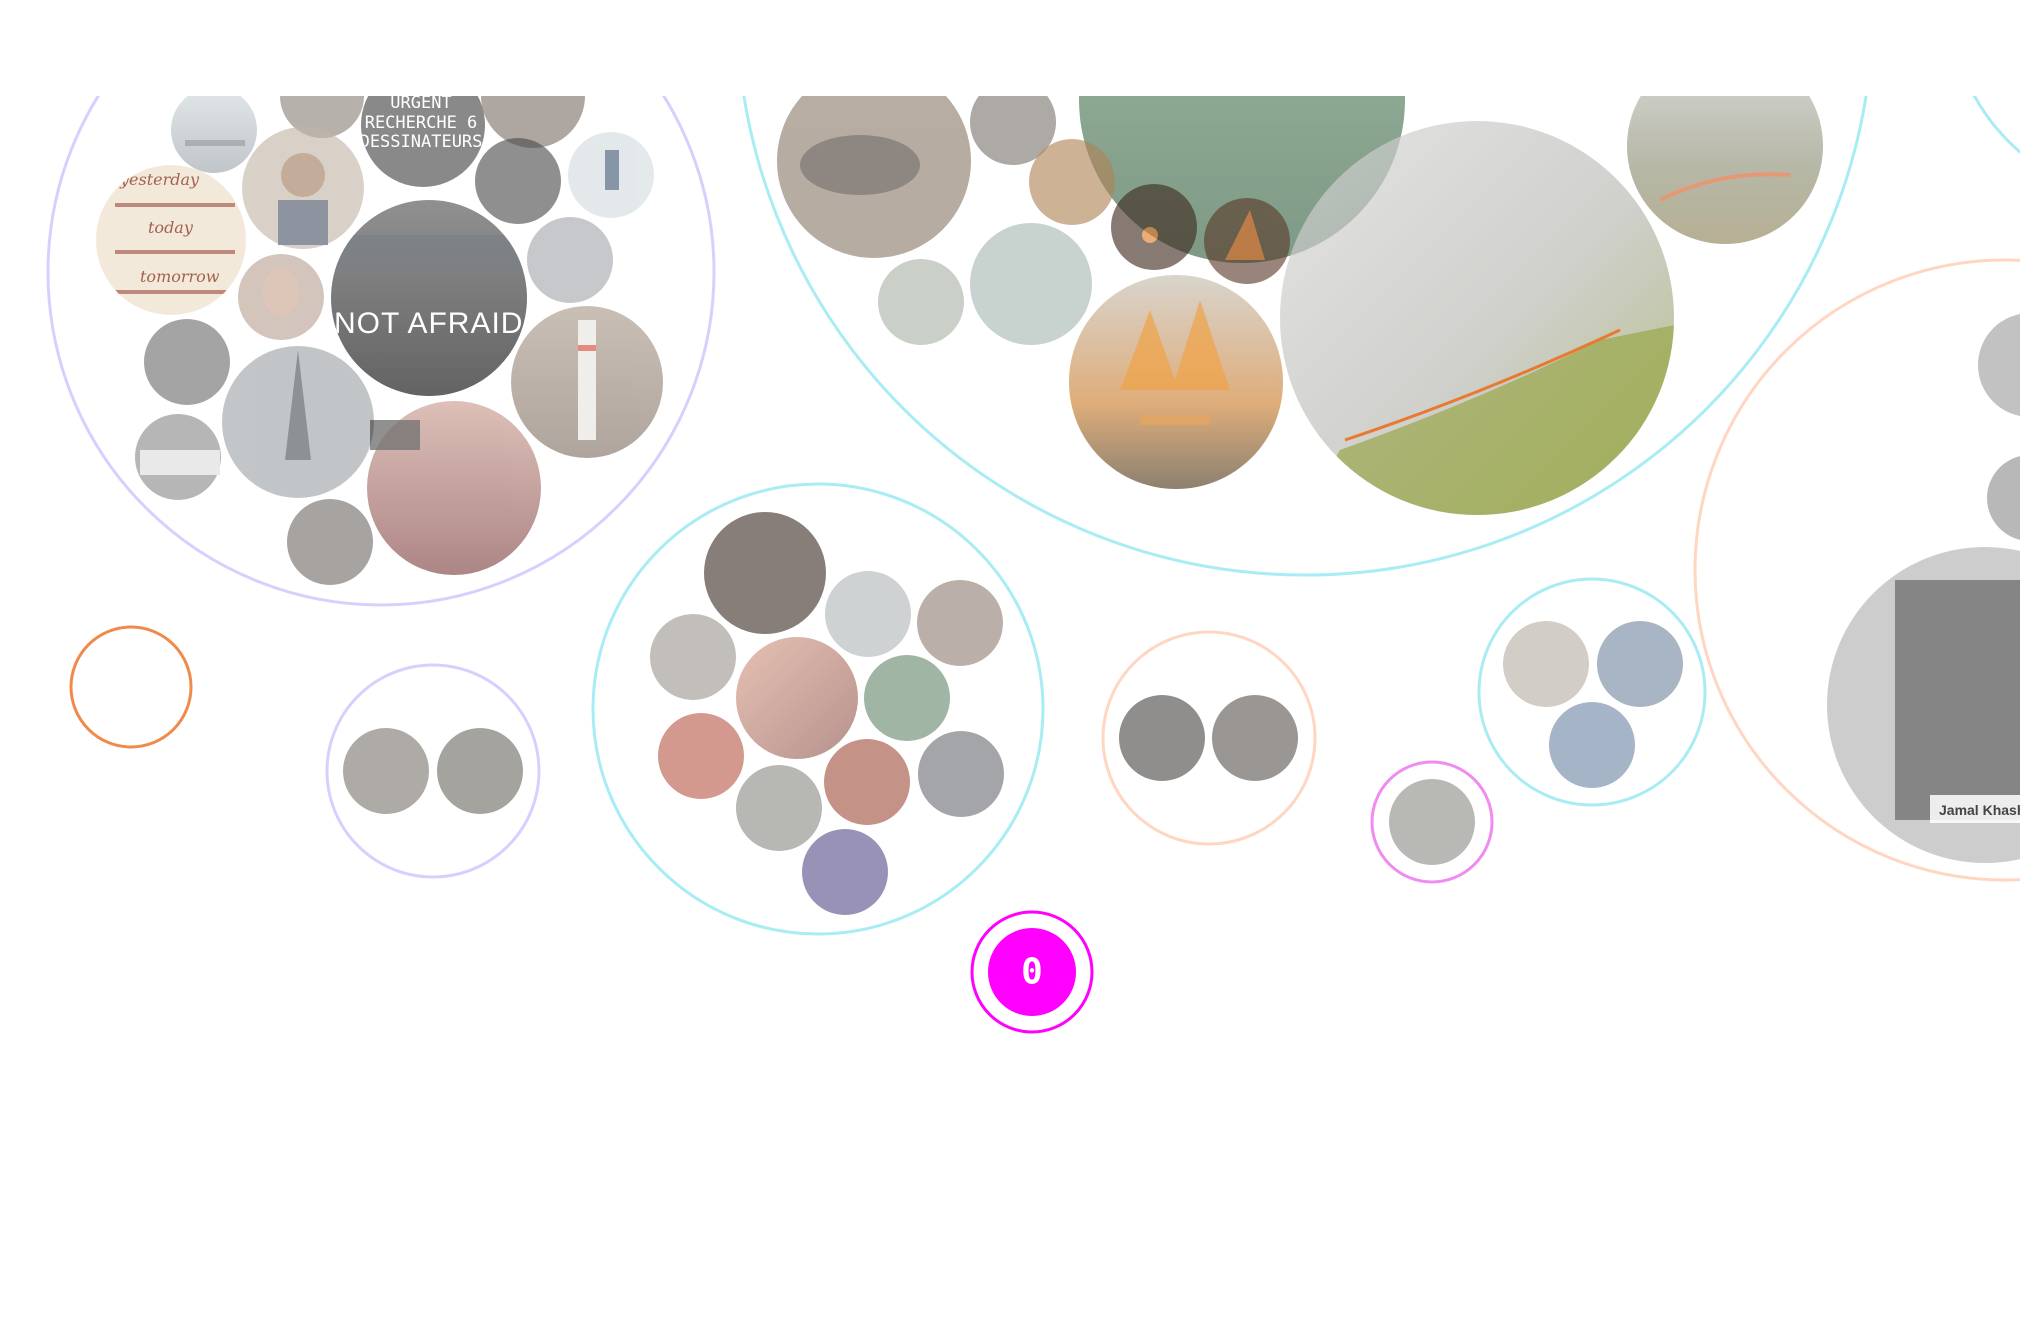 Image resolution: width=2028 pixels, height=1329 pixels. What do you see at coordinates (765, 573) in the screenshot?
I see `man-portrait-photo` at bounding box center [765, 573].